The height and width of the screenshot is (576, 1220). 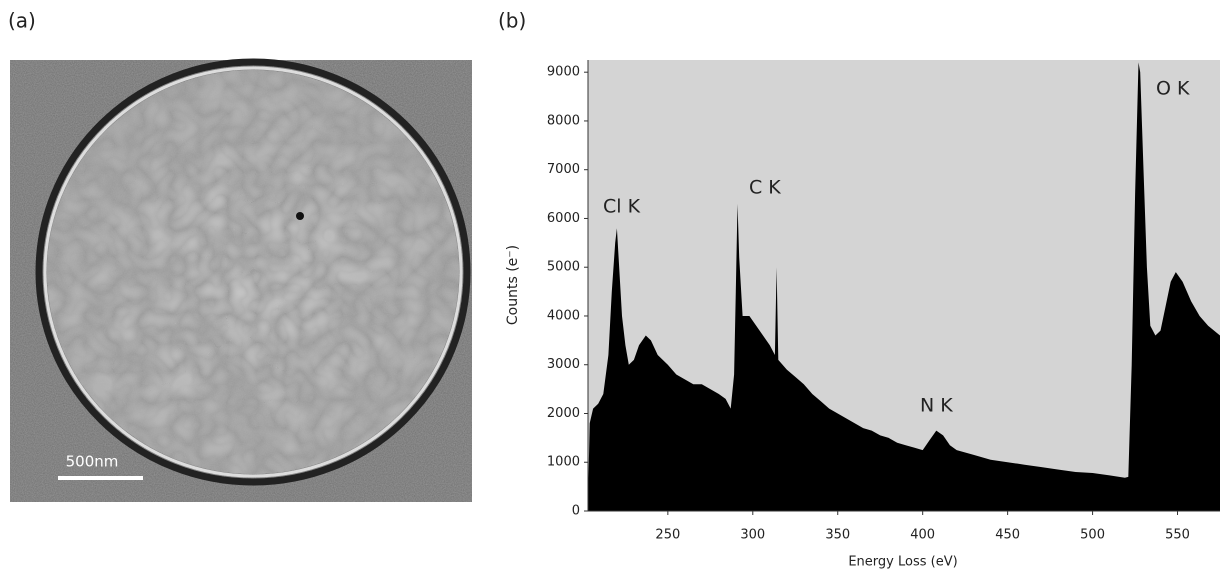 What do you see at coordinates (513, 285) in the screenshot?
I see `y-axis-label: Counts (e⁻)` at bounding box center [513, 285].